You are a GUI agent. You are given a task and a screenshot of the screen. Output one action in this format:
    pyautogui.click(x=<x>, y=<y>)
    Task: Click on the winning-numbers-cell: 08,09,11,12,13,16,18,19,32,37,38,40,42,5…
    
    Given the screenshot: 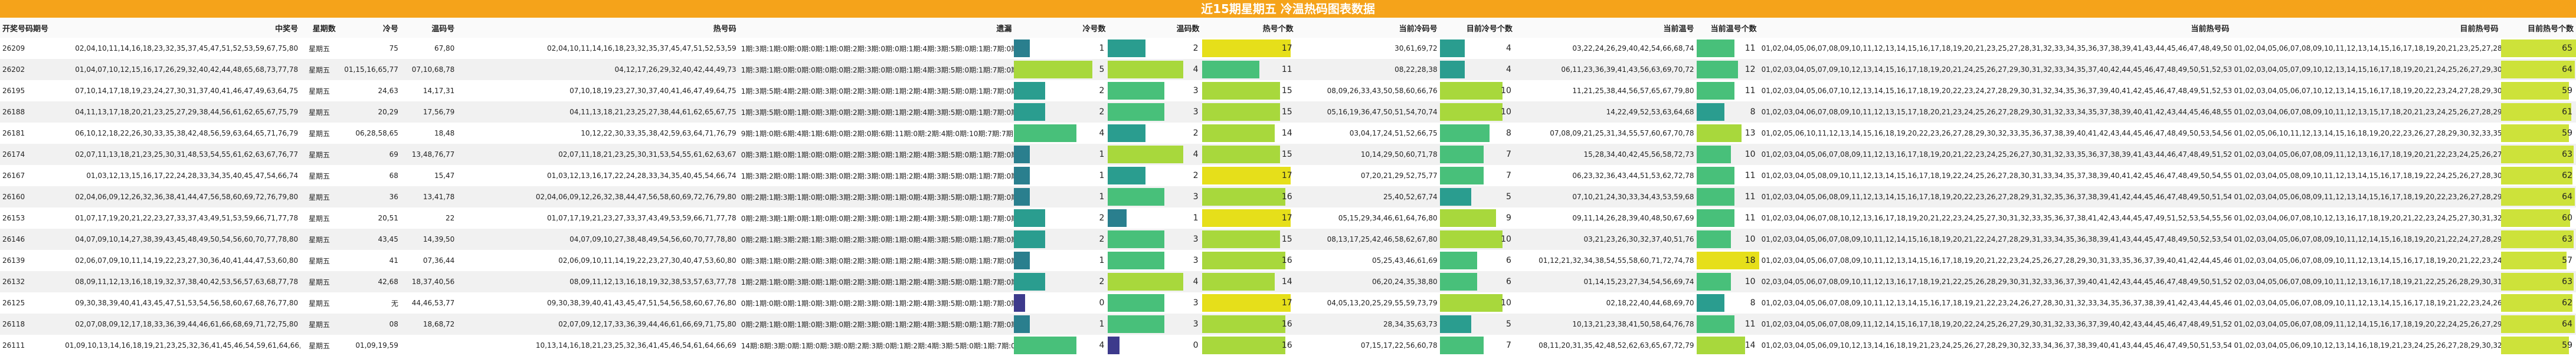 What is the action you would take?
    pyautogui.click(x=182, y=281)
    